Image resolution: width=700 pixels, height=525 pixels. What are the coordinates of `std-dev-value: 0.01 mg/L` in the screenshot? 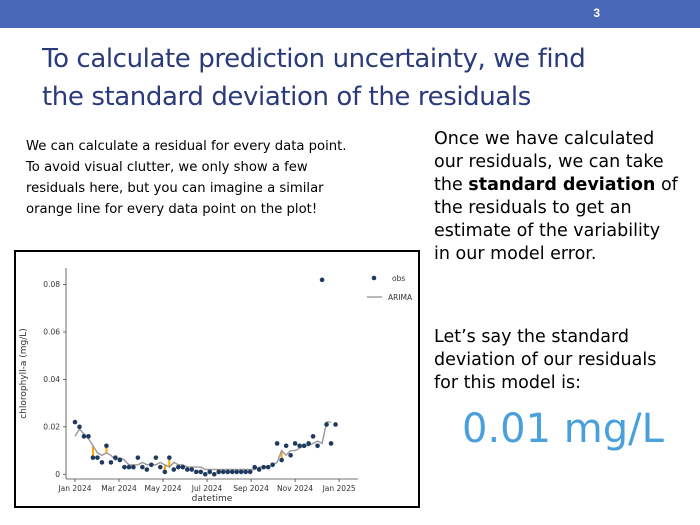 It's located at (563, 429).